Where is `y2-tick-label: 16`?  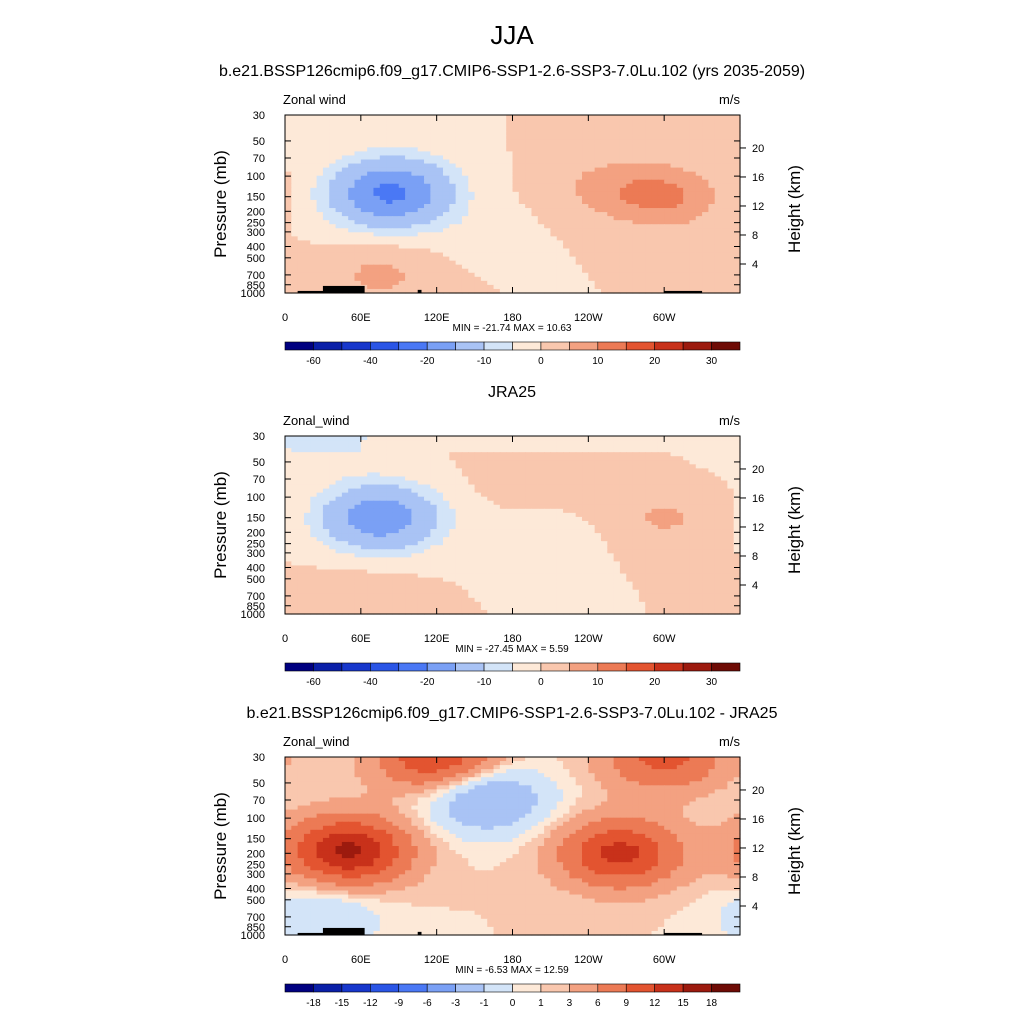
y2-tick-label: 16 is located at coordinates (758, 178).